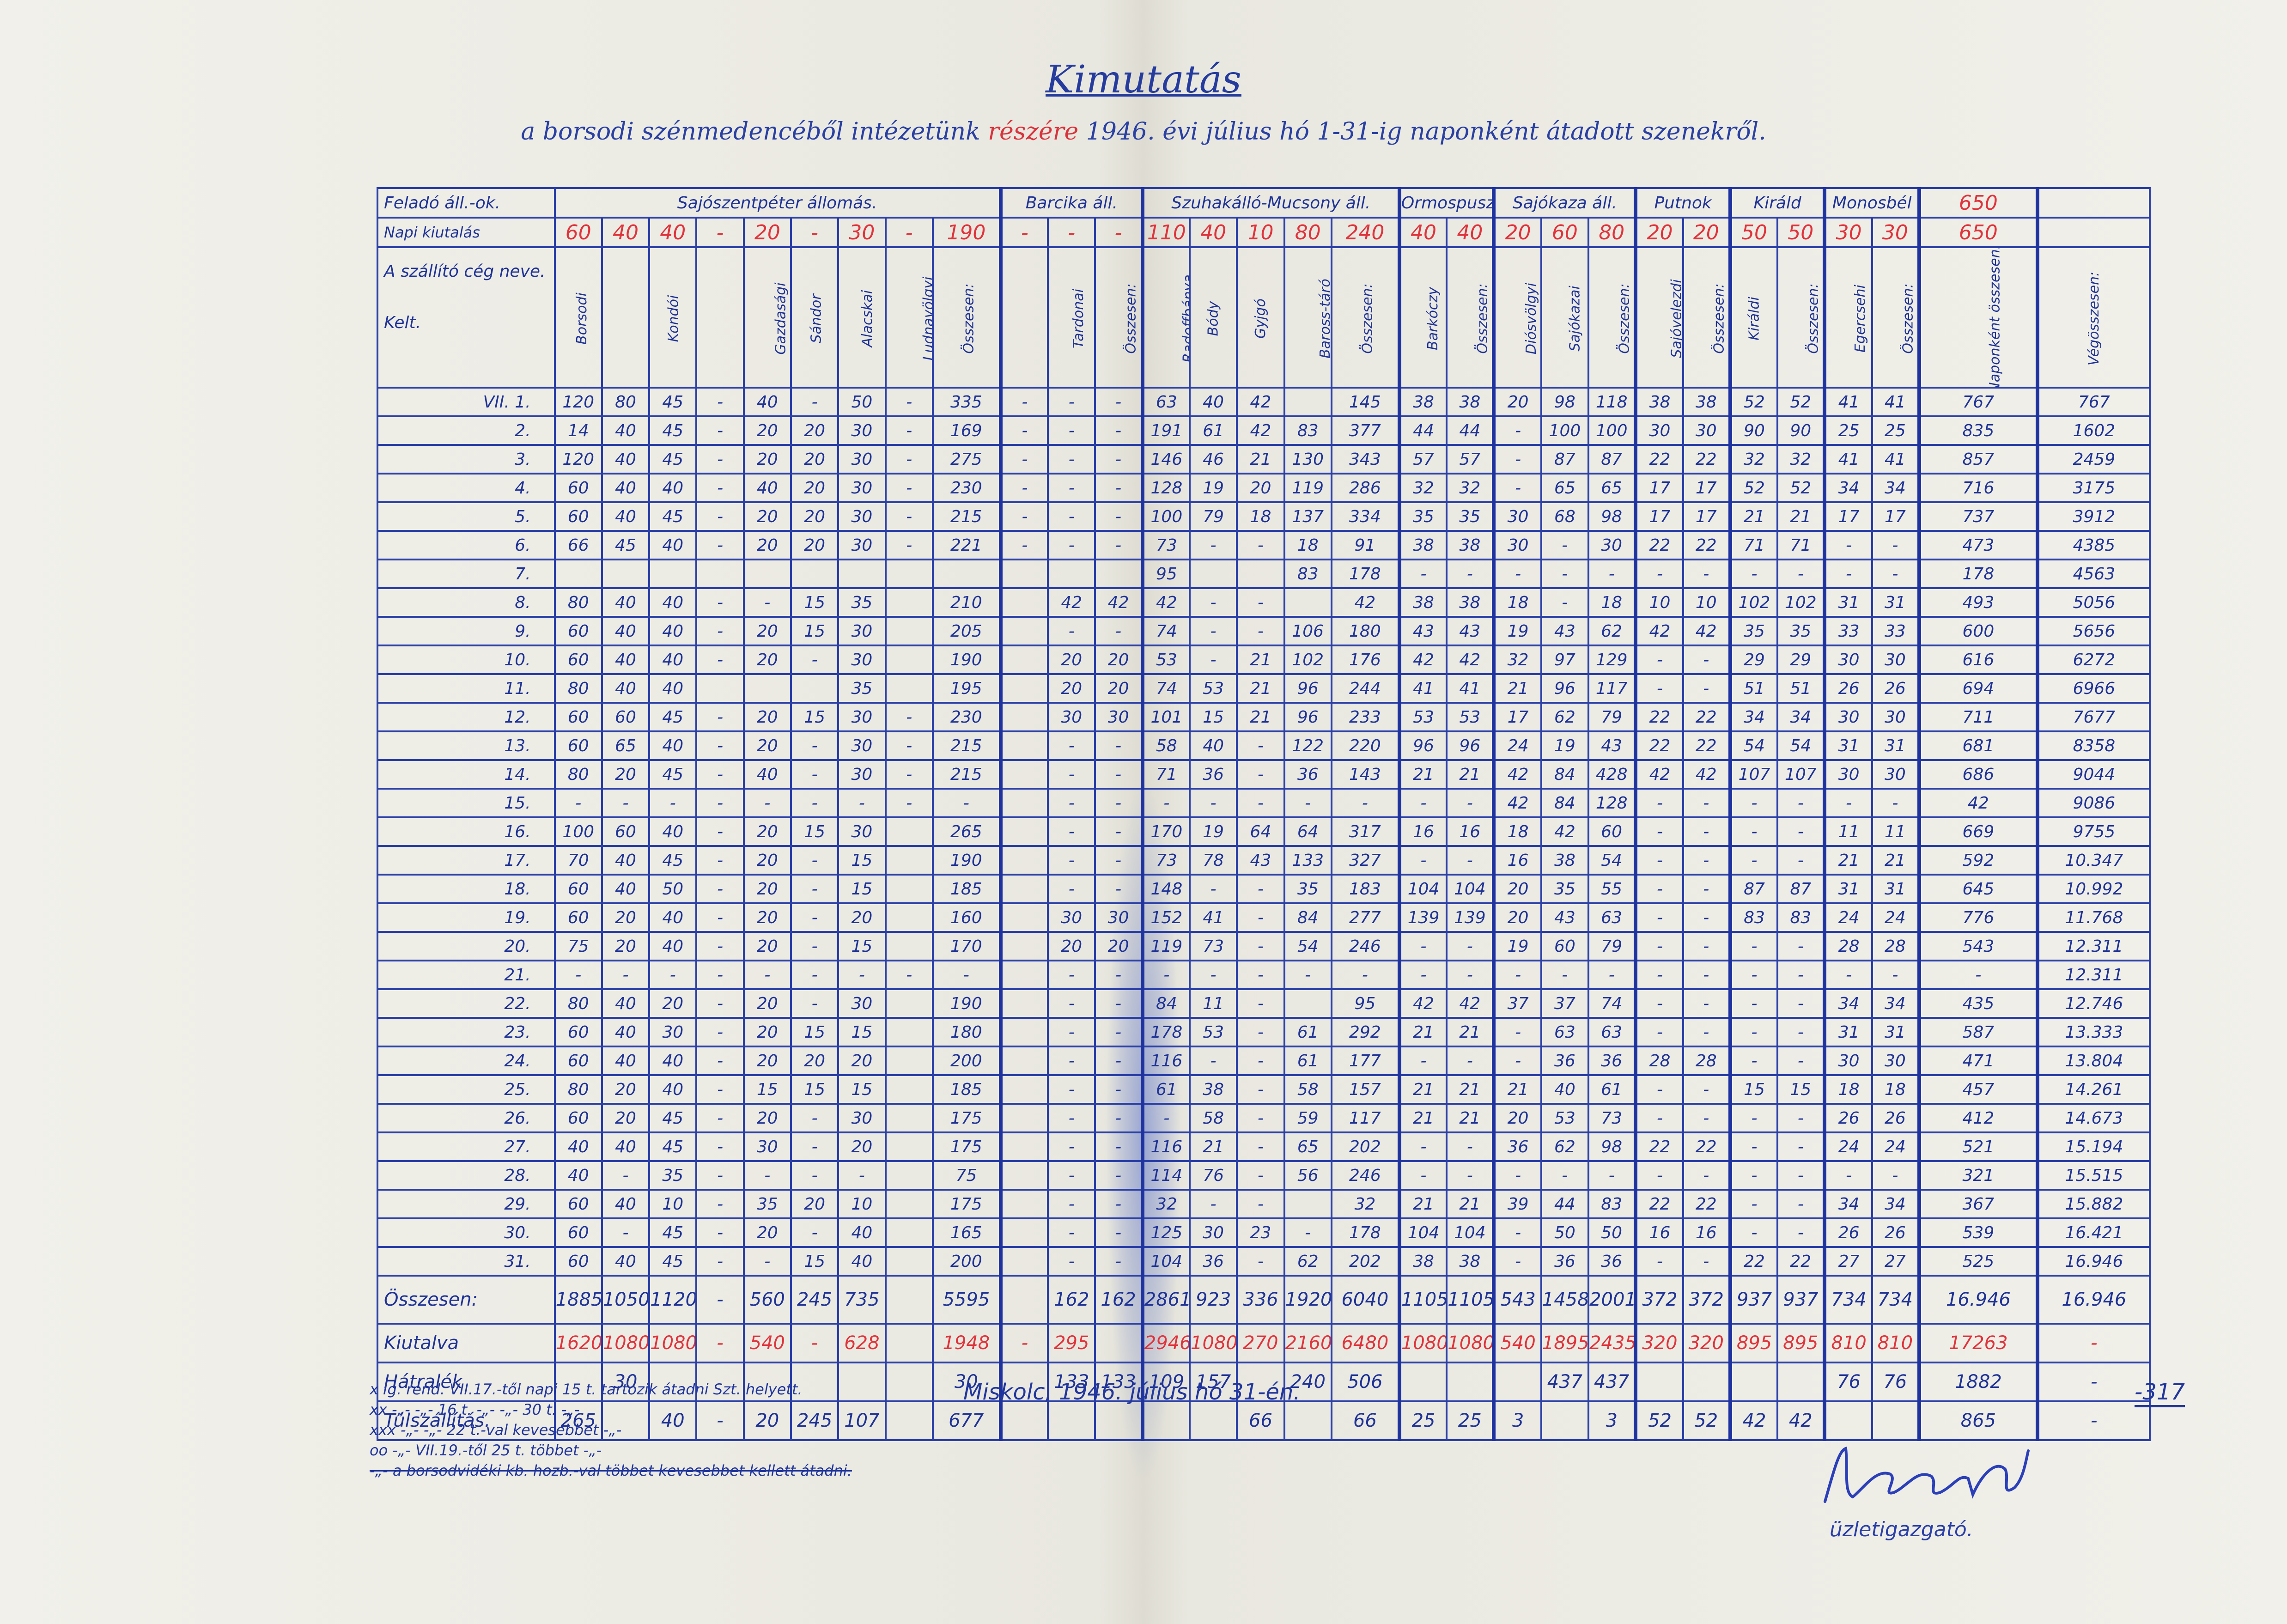 This screenshot has height=1624, width=2287. Describe the element at coordinates (1365, 1118) in the screenshot. I see `table-cell: 117` at that location.